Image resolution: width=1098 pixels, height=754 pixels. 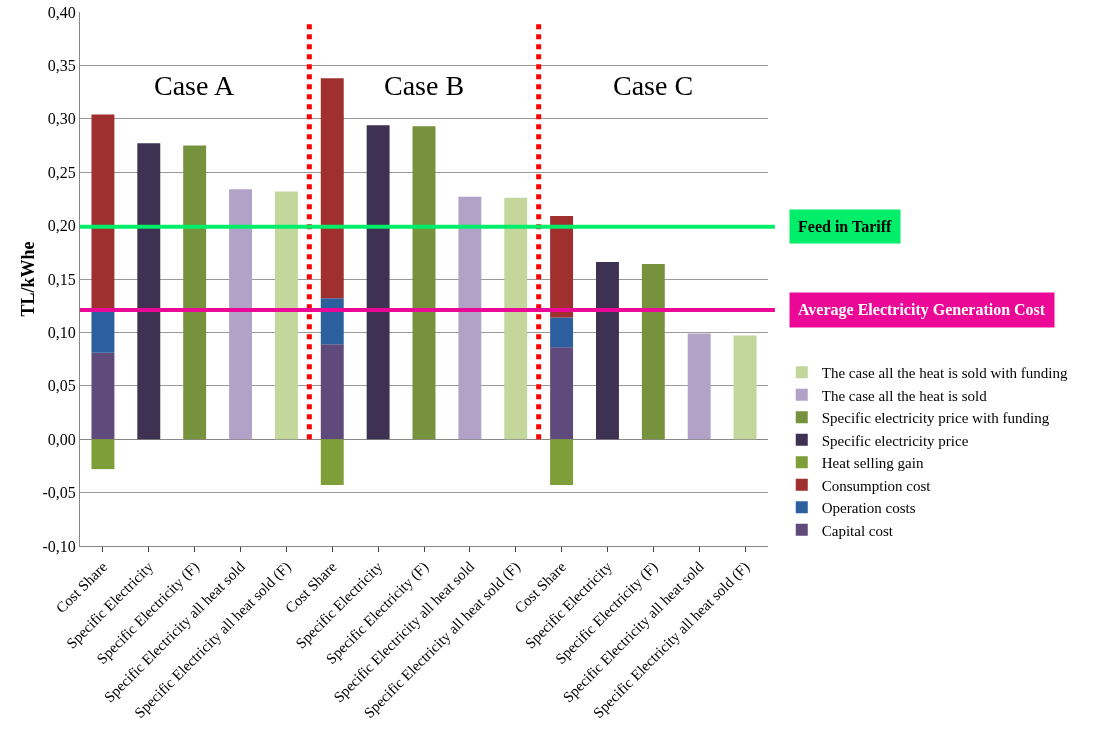 I want to click on annotation: Case B, so click(x=424, y=85).